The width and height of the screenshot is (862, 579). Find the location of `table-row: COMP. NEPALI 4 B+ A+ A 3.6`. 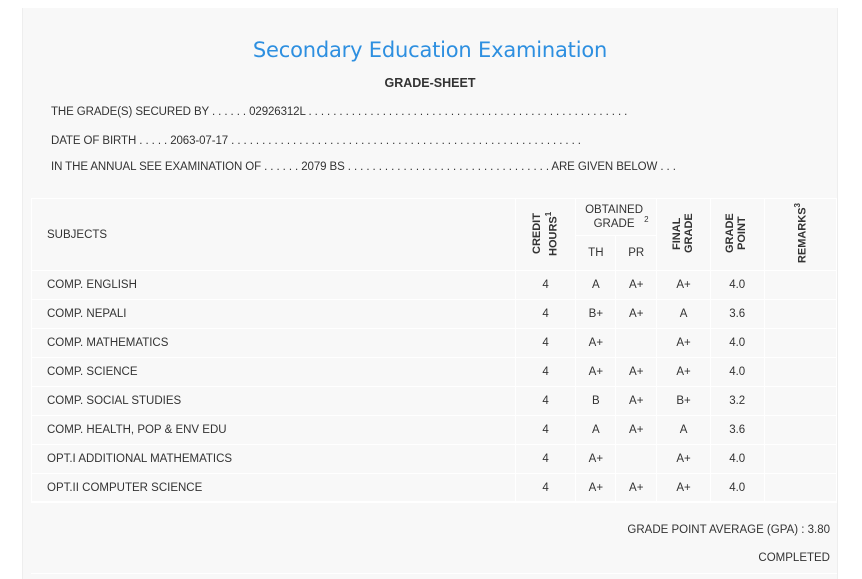

table-row: COMP. NEPALI 4 B+ A+ A 3.6 is located at coordinates (434, 314).